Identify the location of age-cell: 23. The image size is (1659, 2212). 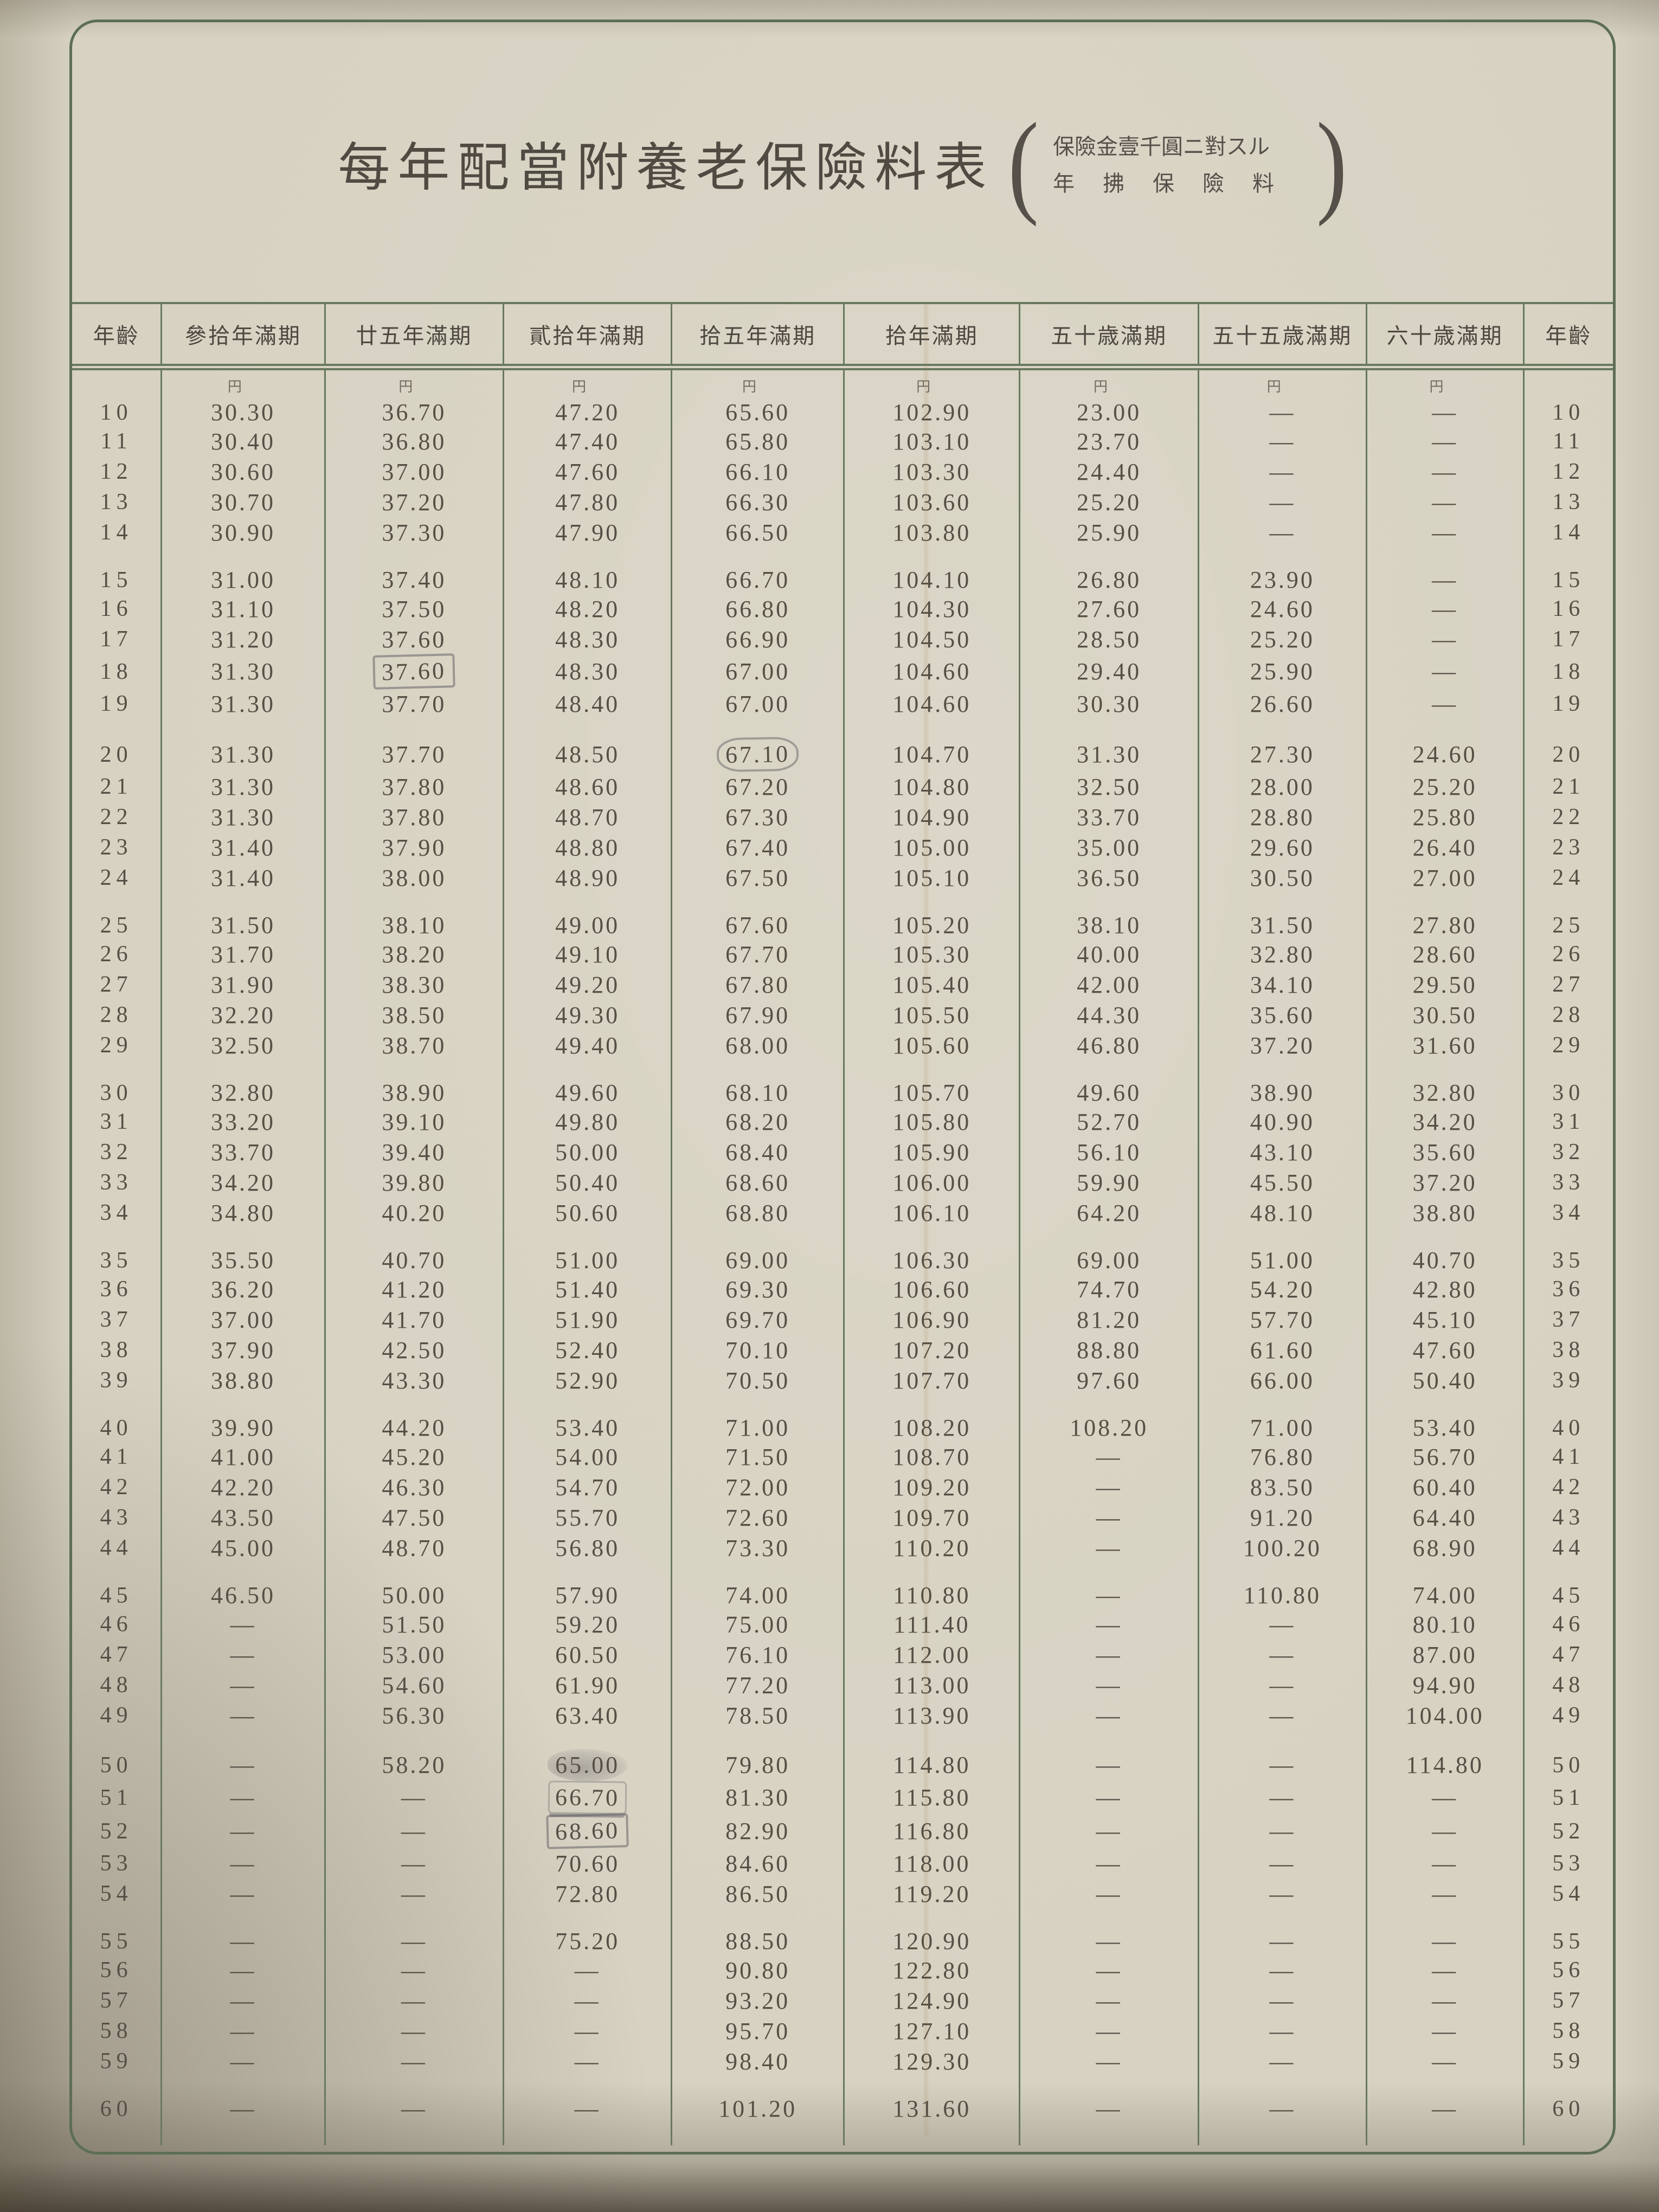
(116, 847).